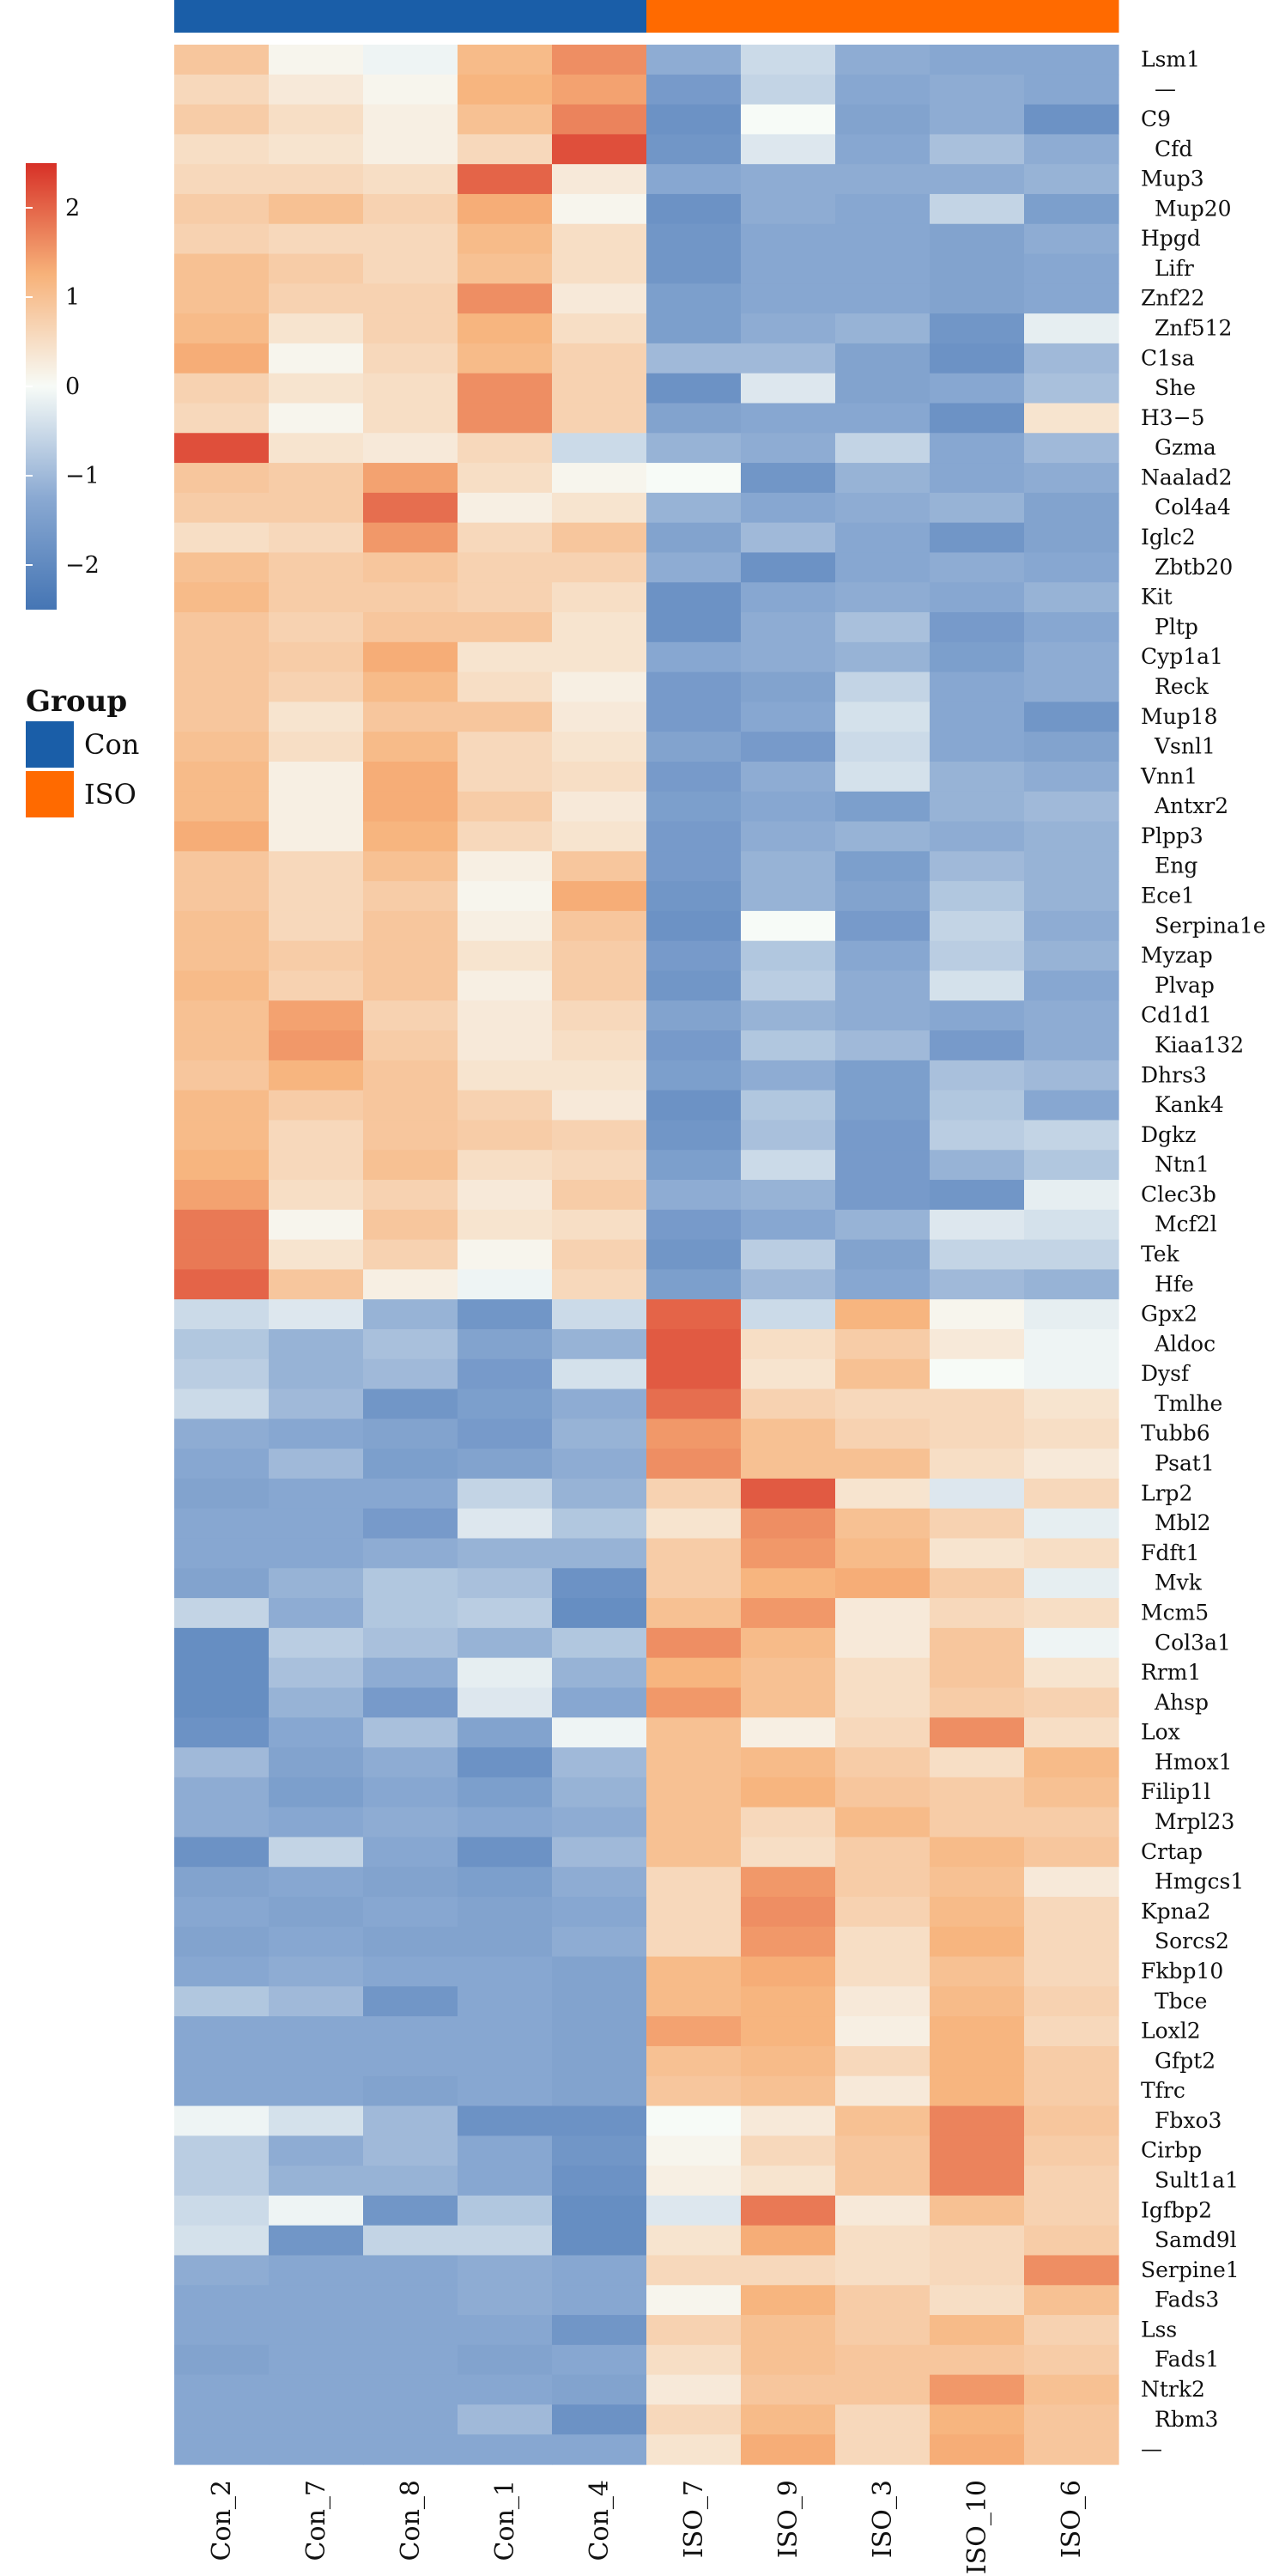 The width and height of the screenshot is (1267, 2576). I want to click on row-label: Serpina1e, so click(1211, 925).